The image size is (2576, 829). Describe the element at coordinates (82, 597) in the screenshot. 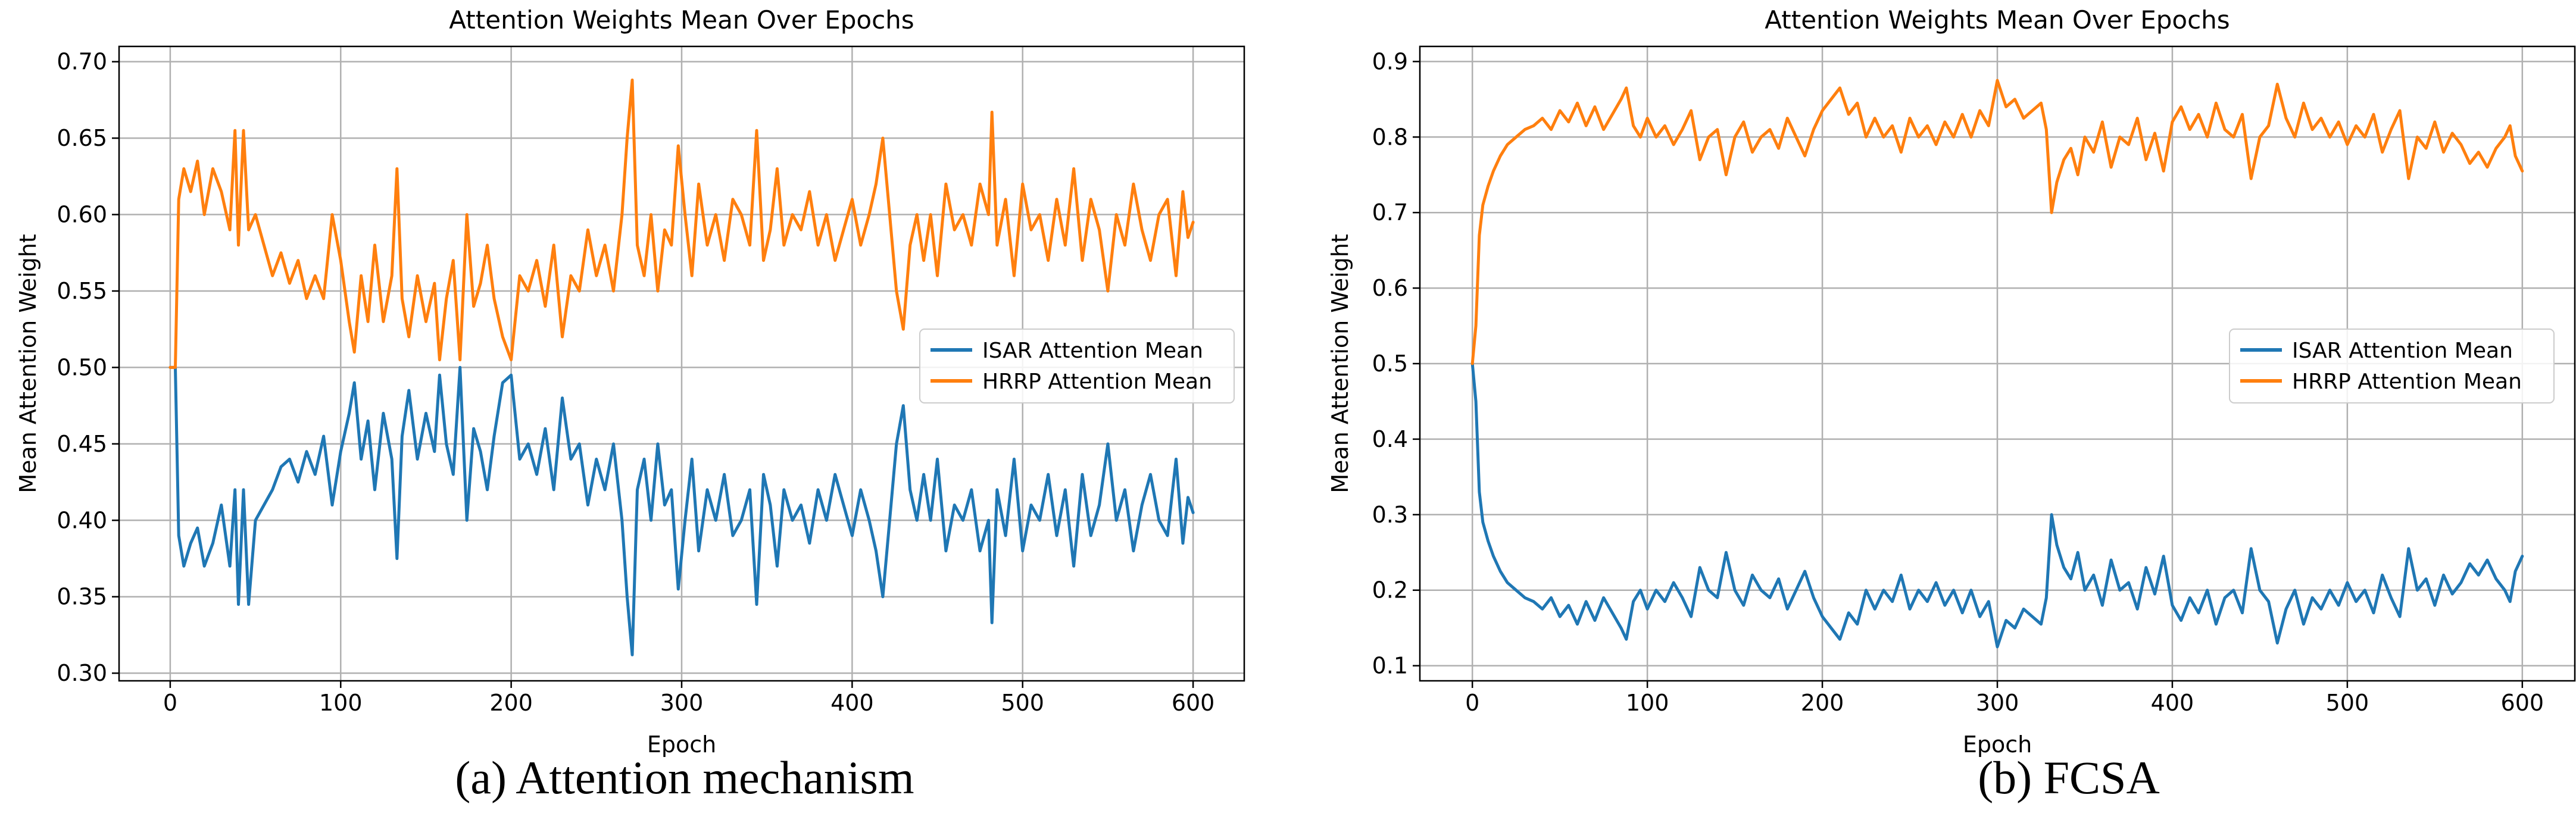

I see `y-tick-label: 0.35` at that location.